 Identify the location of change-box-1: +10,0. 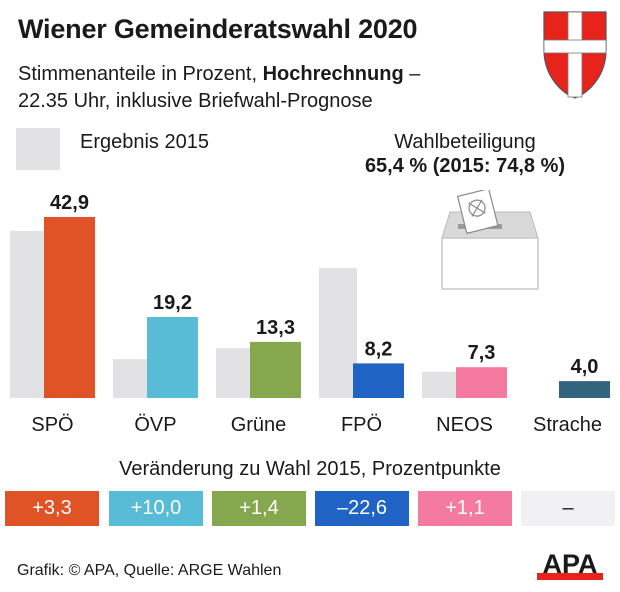
(156, 508).